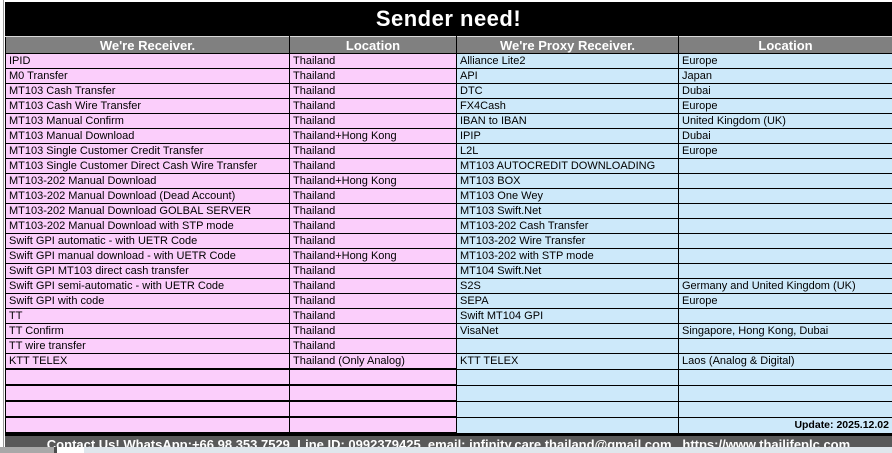 Image resolution: width=892 pixels, height=453 pixels. Describe the element at coordinates (147, 76) in the screenshot. I see `cell-receiver: M0 Transfer` at that location.